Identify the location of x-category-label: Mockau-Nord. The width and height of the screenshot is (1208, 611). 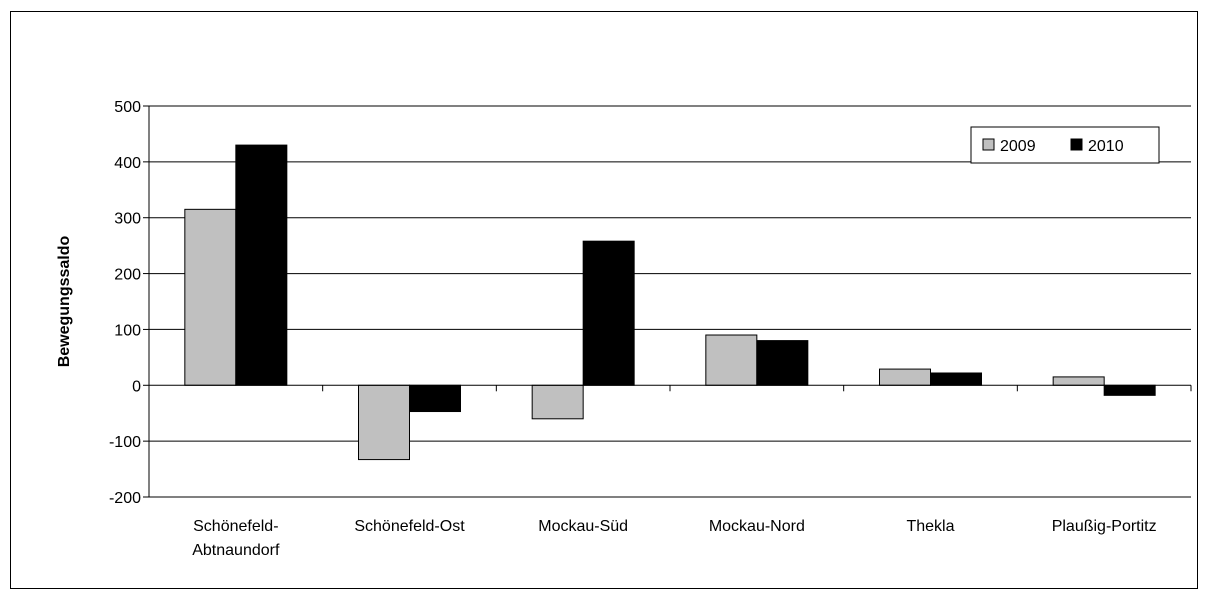
(757, 526).